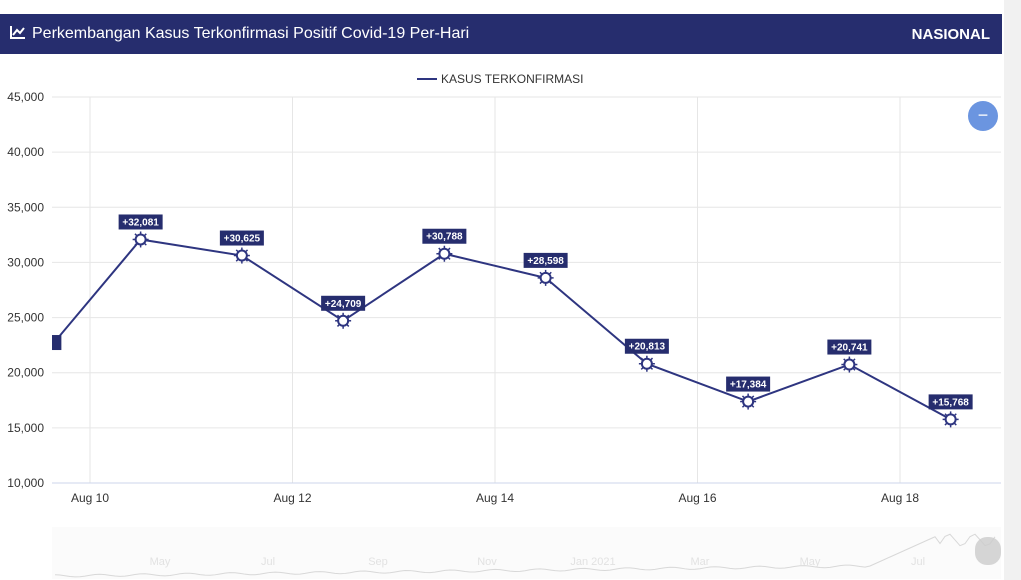 The width and height of the screenshot is (1021, 580). I want to click on svg-text: +24,709, so click(343, 304).